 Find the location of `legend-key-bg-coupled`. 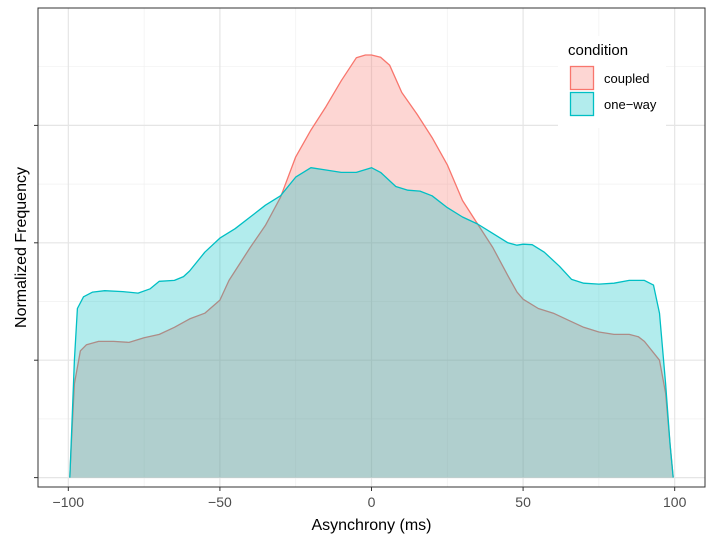

legend-key-bg-coupled is located at coordinates (582, 78).